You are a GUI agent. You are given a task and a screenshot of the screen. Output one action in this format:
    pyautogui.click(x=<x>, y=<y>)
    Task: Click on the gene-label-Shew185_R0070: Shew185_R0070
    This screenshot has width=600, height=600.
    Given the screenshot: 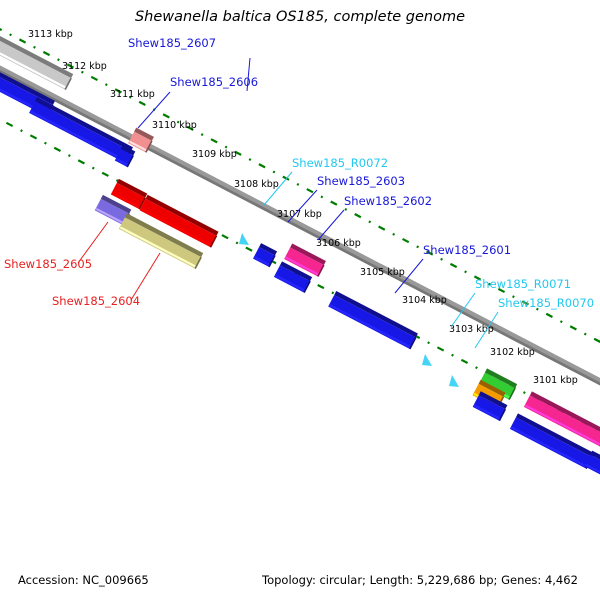 What is the action you would take?
    pyautogui.click(x=546, y=303)
    